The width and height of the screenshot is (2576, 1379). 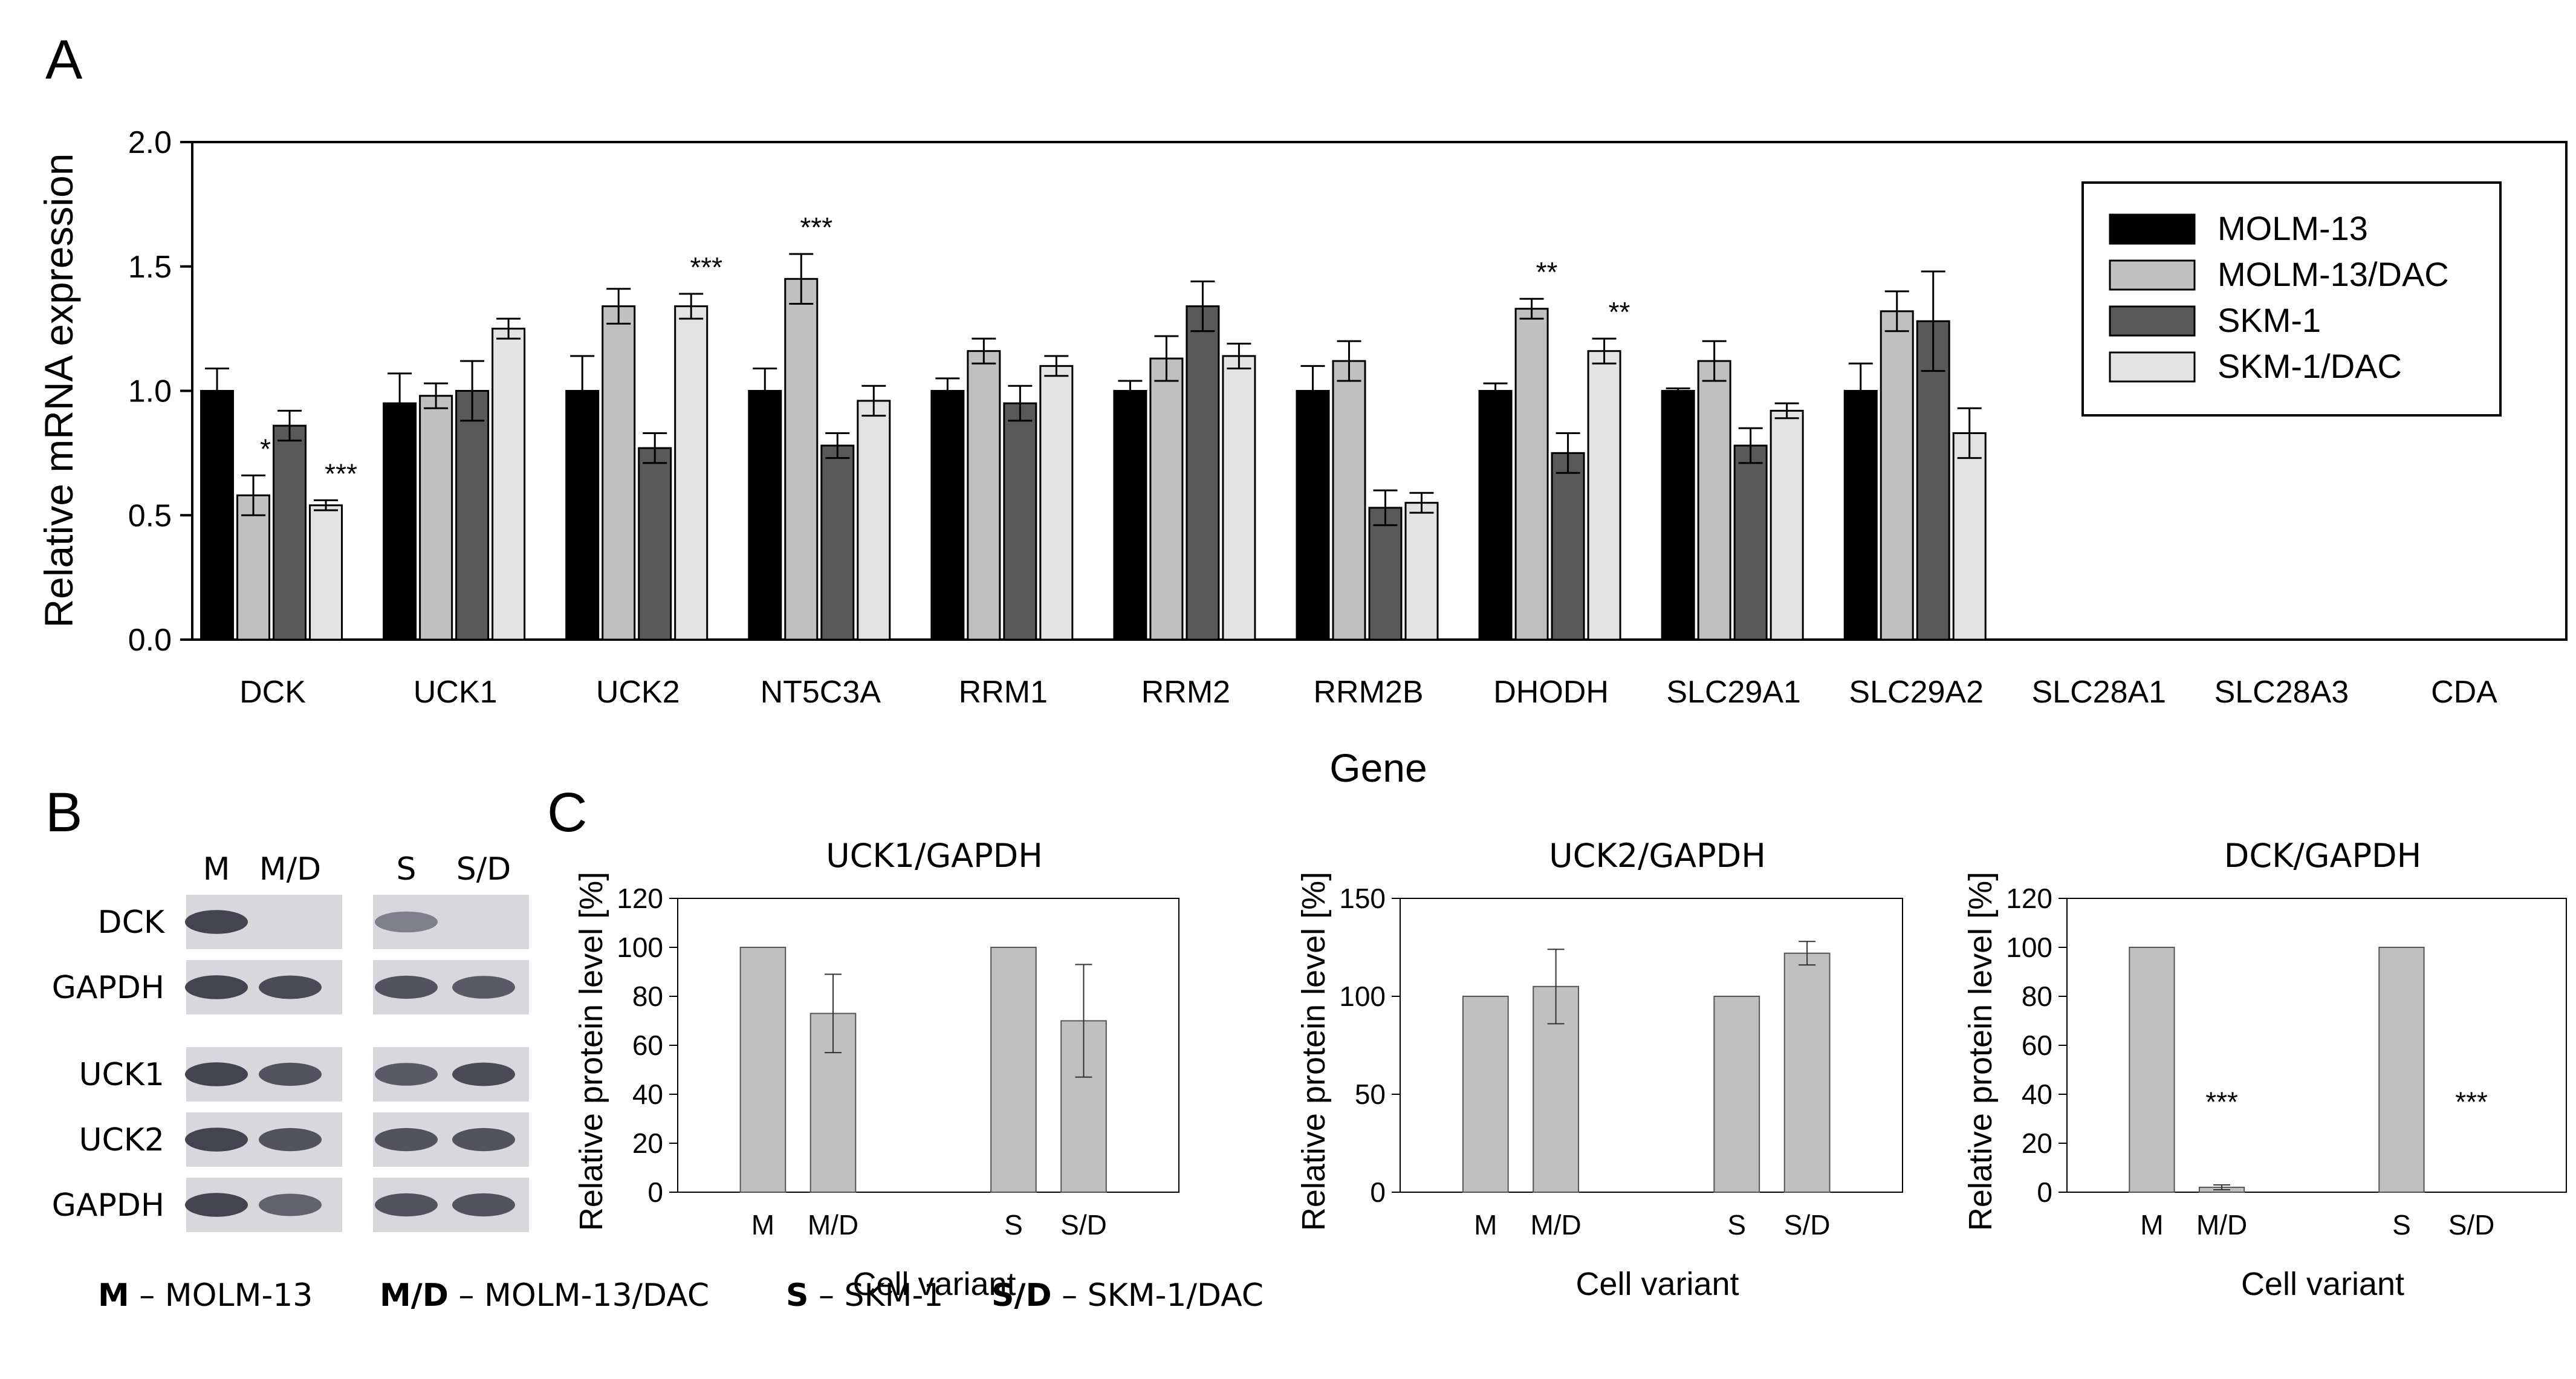 I want to click on significance-marks: **************, so click(x=945, y=350).